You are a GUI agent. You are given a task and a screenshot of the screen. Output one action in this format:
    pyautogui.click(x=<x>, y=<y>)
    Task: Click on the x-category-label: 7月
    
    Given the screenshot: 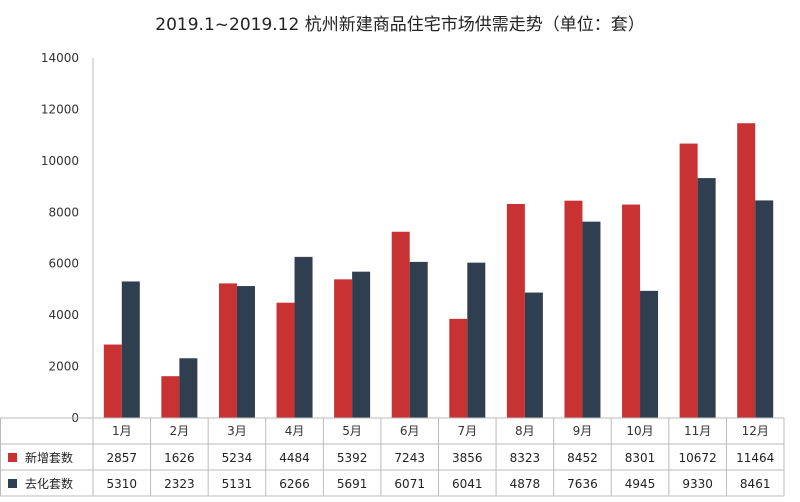 What is the action you would take?
    pyautogui.click(x=467, y=431)
    